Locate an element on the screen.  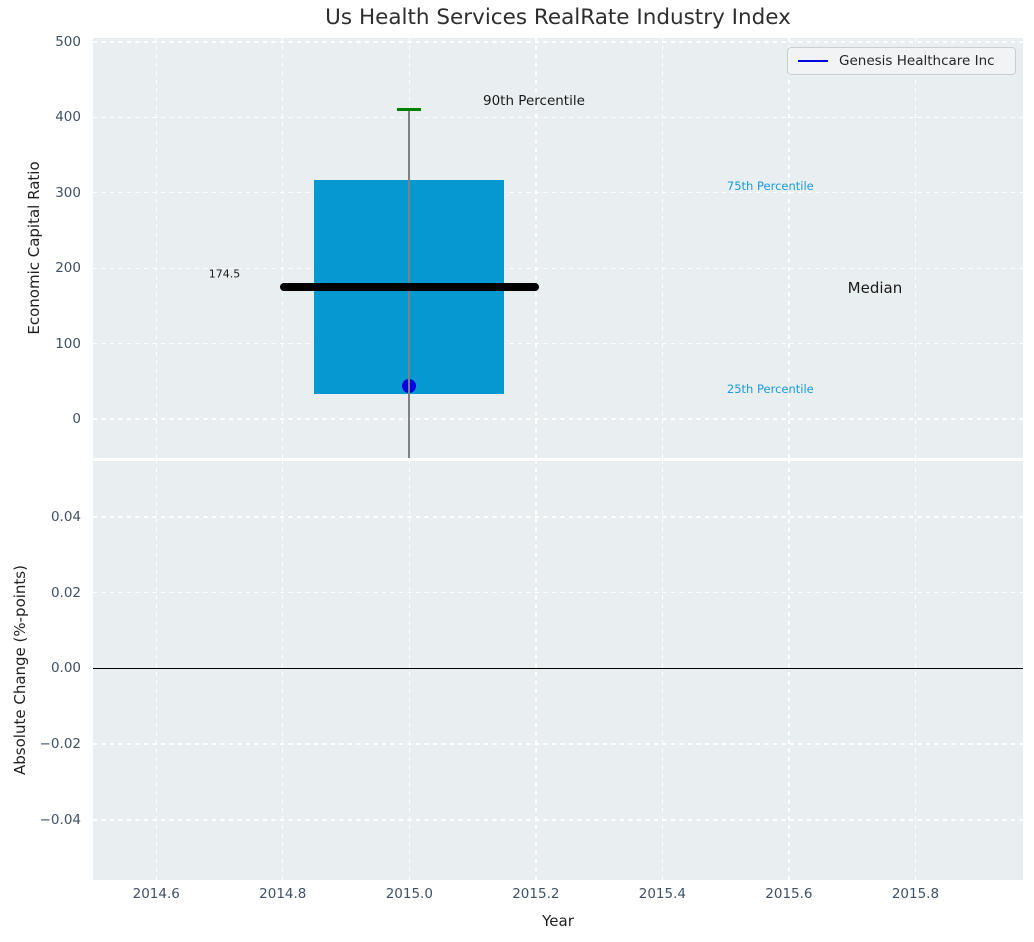
y-tick-label: −0.04 is located at coordinates (60, 819).